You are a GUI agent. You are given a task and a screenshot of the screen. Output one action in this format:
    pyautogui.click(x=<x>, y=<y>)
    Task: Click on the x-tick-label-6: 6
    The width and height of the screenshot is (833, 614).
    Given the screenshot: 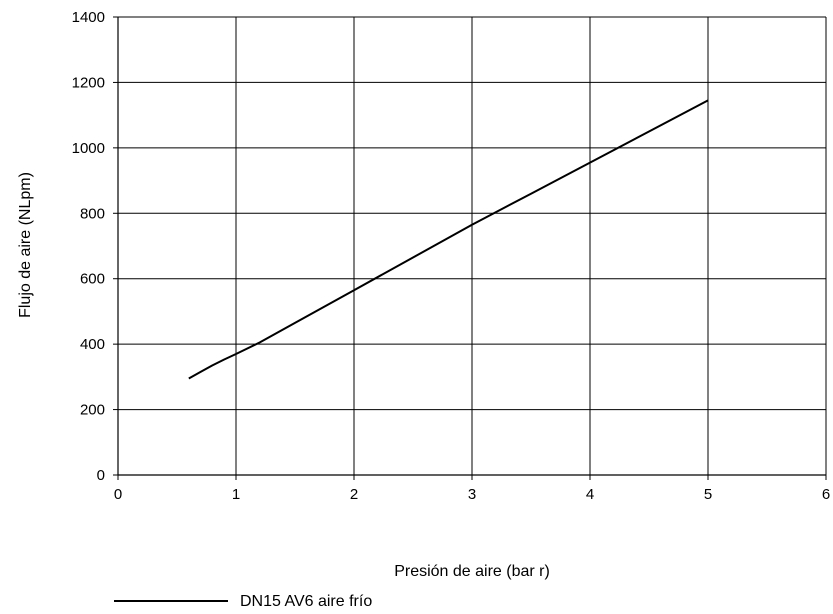 What is the action you would take?
    pyautogui.click(x=826, y=494)
    